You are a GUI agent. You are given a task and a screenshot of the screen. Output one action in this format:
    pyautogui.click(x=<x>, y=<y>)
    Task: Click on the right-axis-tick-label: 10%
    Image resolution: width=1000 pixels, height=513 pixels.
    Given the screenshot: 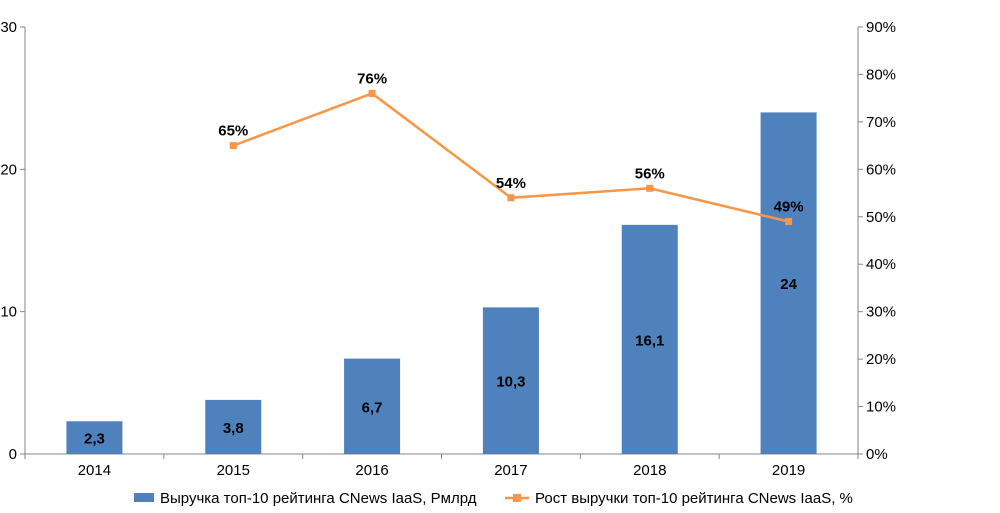 What is the action you would take?
    pyautogui.click(x=881, y=407)
    